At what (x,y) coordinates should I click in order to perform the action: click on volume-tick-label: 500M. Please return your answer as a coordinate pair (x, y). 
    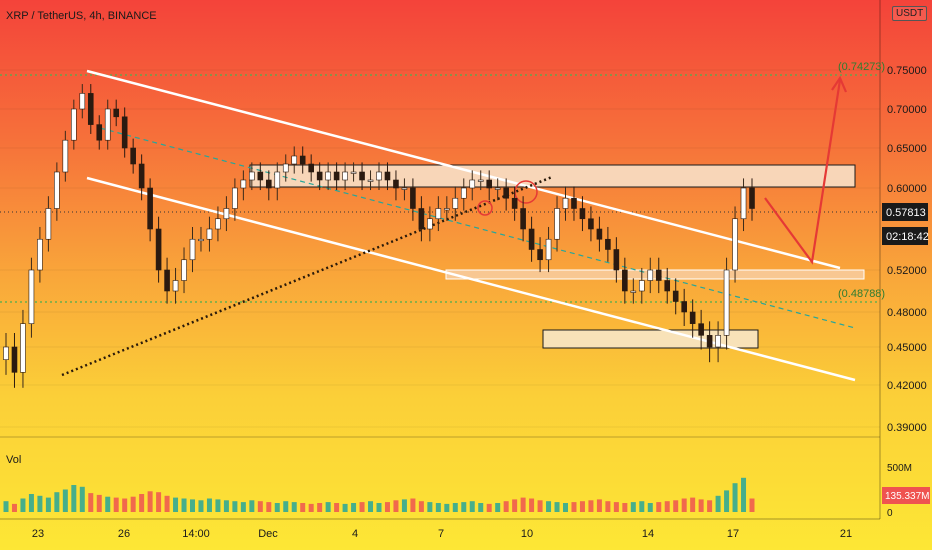
    Looking at the image, I should click on (899, 468).